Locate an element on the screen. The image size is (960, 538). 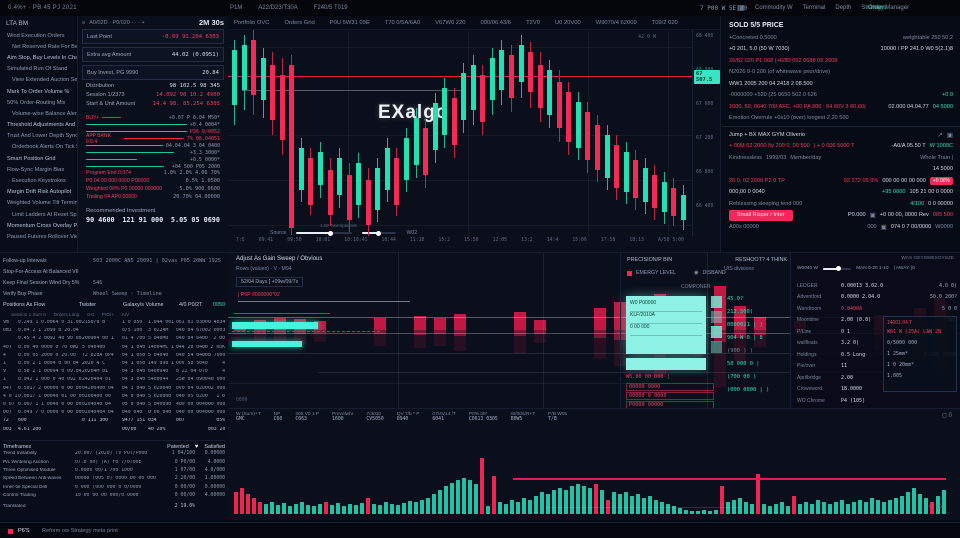
topbar-nav-item: Terminal is located at coordinates (814, 8).